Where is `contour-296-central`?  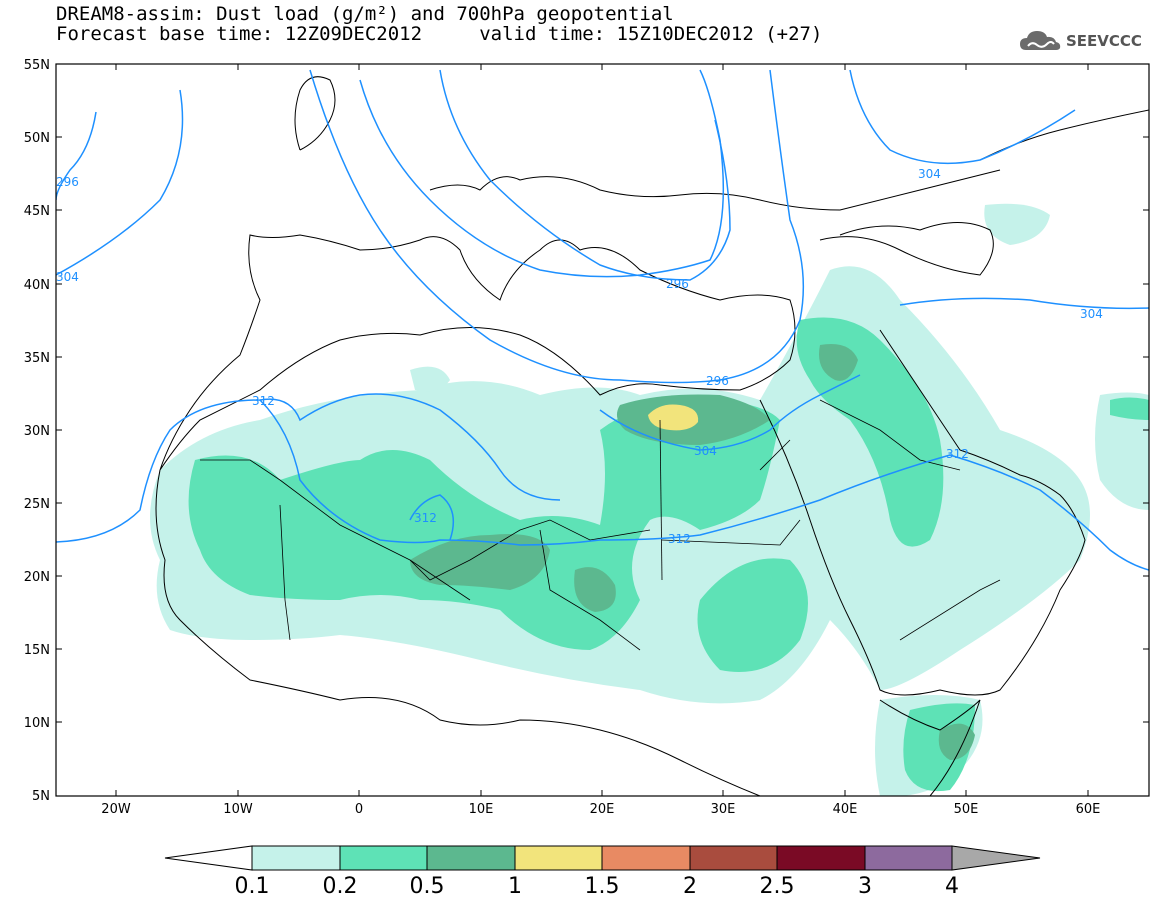
contour-296-central is located at coordinates (557, 226).